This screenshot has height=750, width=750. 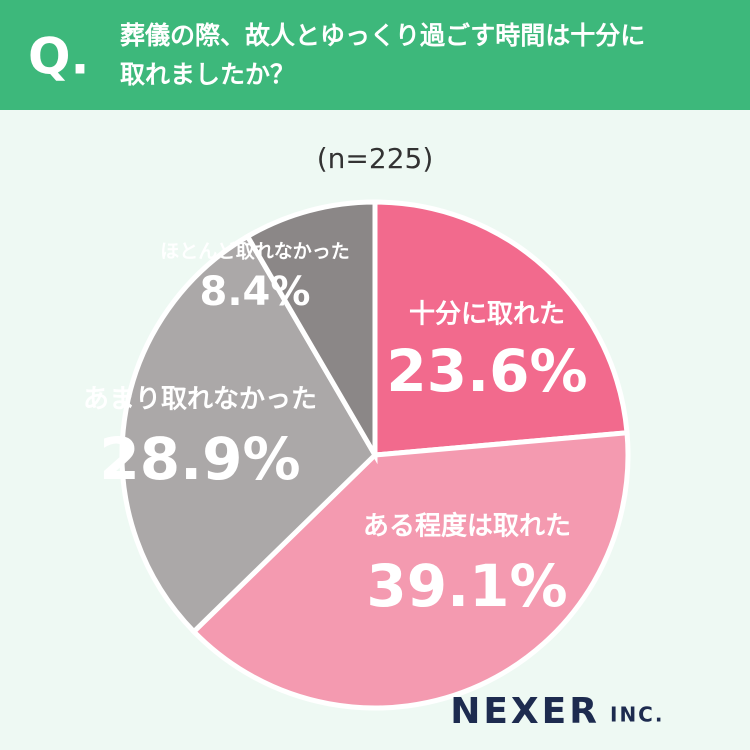 I want to click on slice-value: 28.9%, so click(x=199, y=459).